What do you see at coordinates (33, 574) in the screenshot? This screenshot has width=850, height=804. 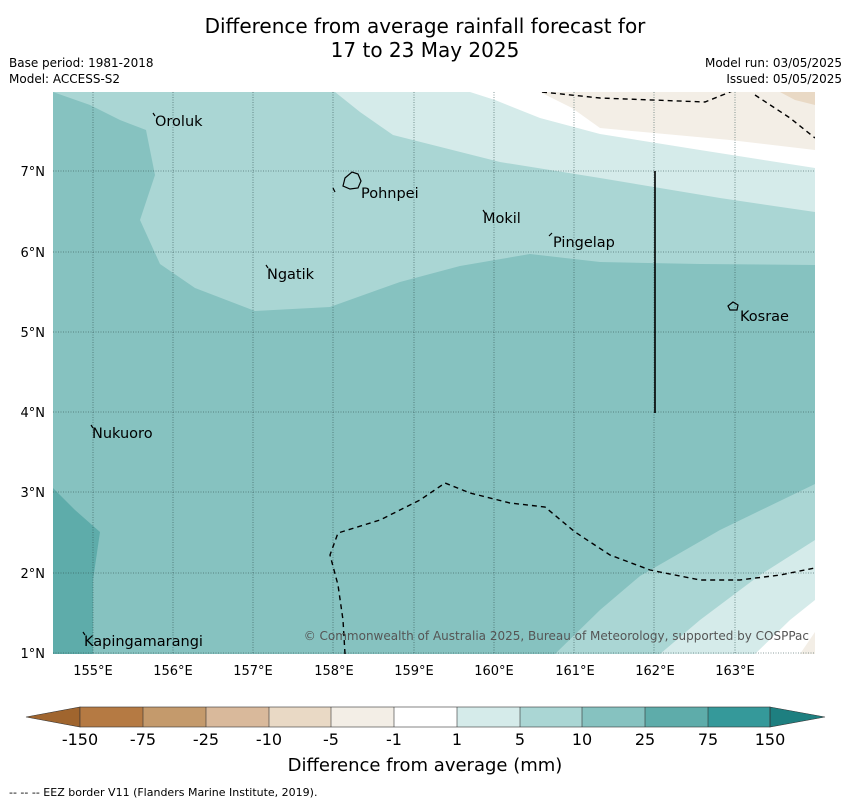 I see `lat-tick: 2°N` at bounding box center [33, 574].